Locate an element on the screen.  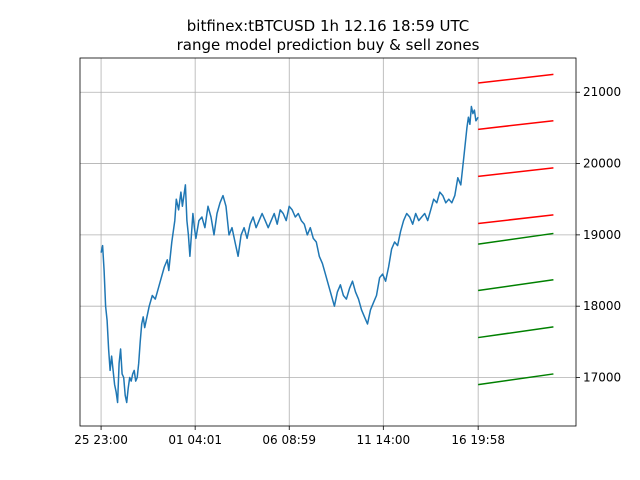
y-tick-label: 17000 is located at coordinates (602, 378).